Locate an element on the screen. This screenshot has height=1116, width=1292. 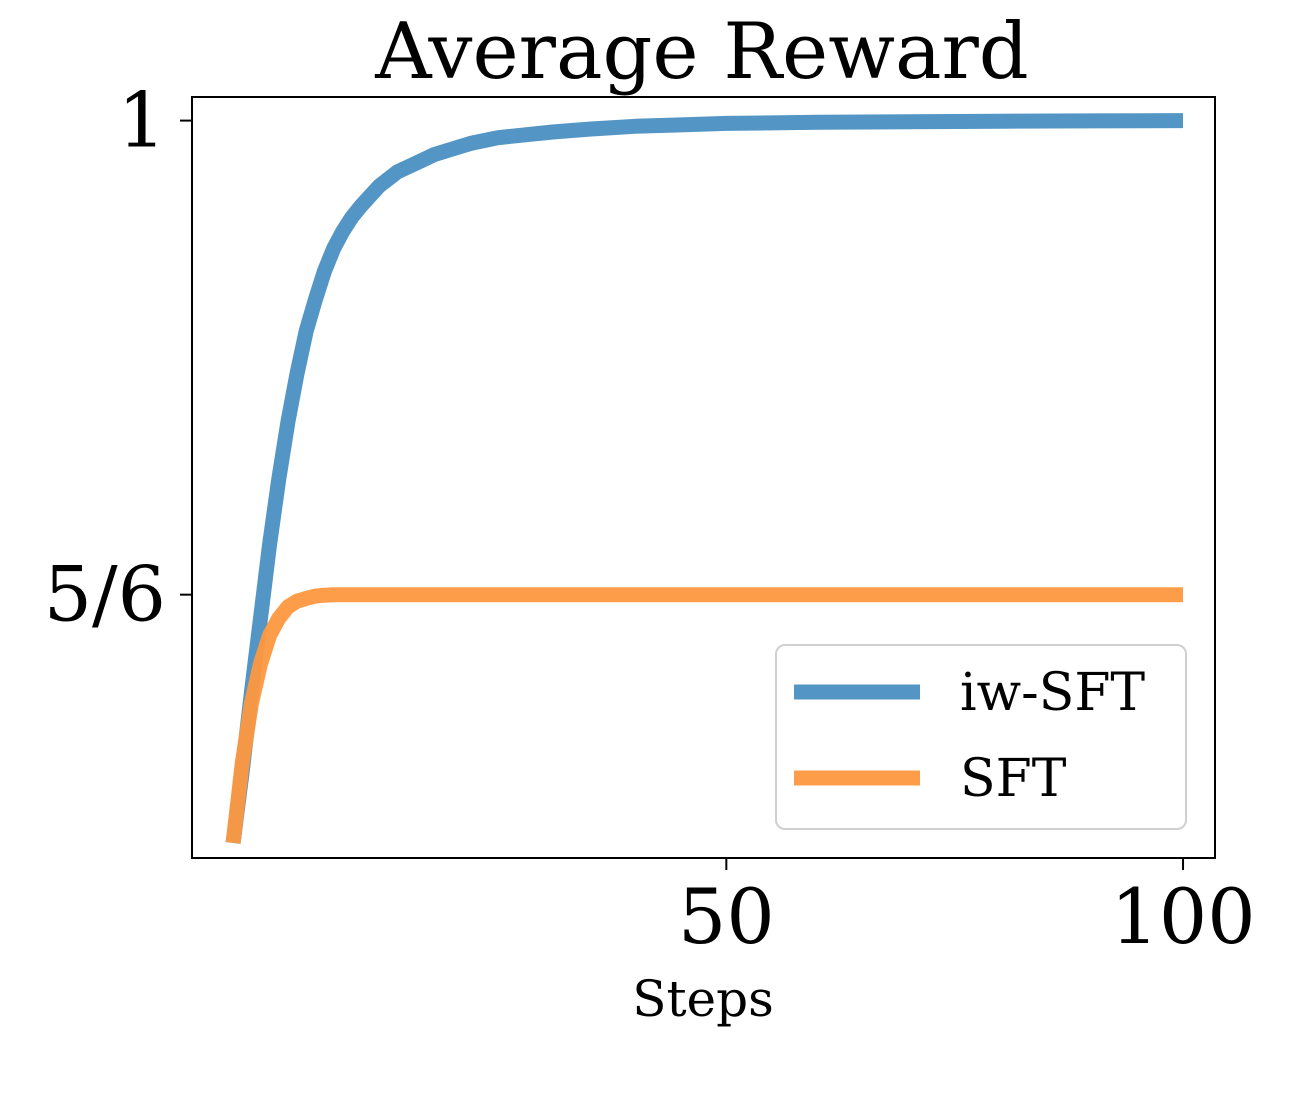
chart-title: Average Reward is located at coordinates (701, 52).